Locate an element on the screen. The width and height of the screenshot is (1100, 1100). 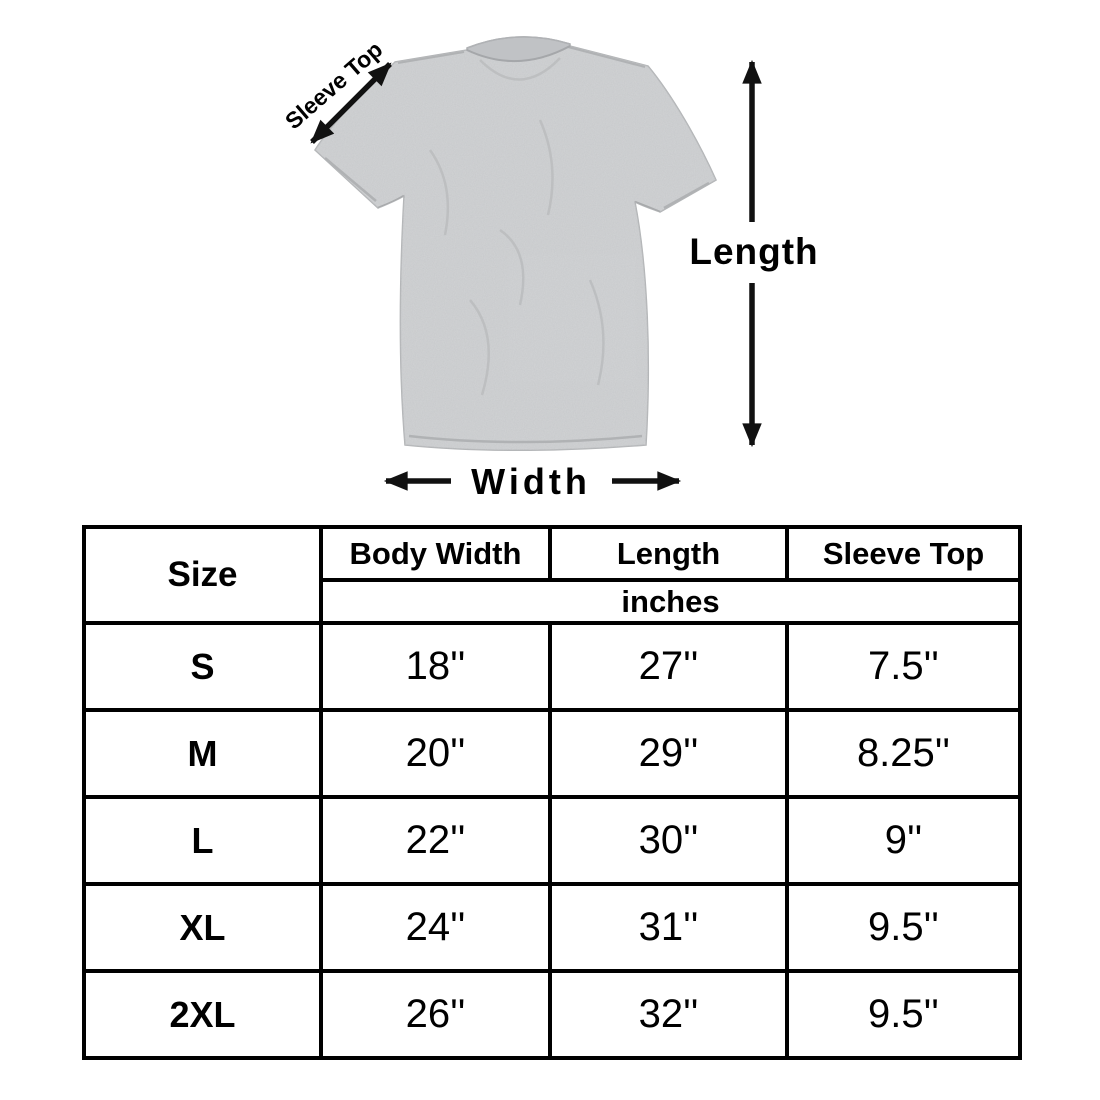
header-length: Length is located at coordinates (668, 553).